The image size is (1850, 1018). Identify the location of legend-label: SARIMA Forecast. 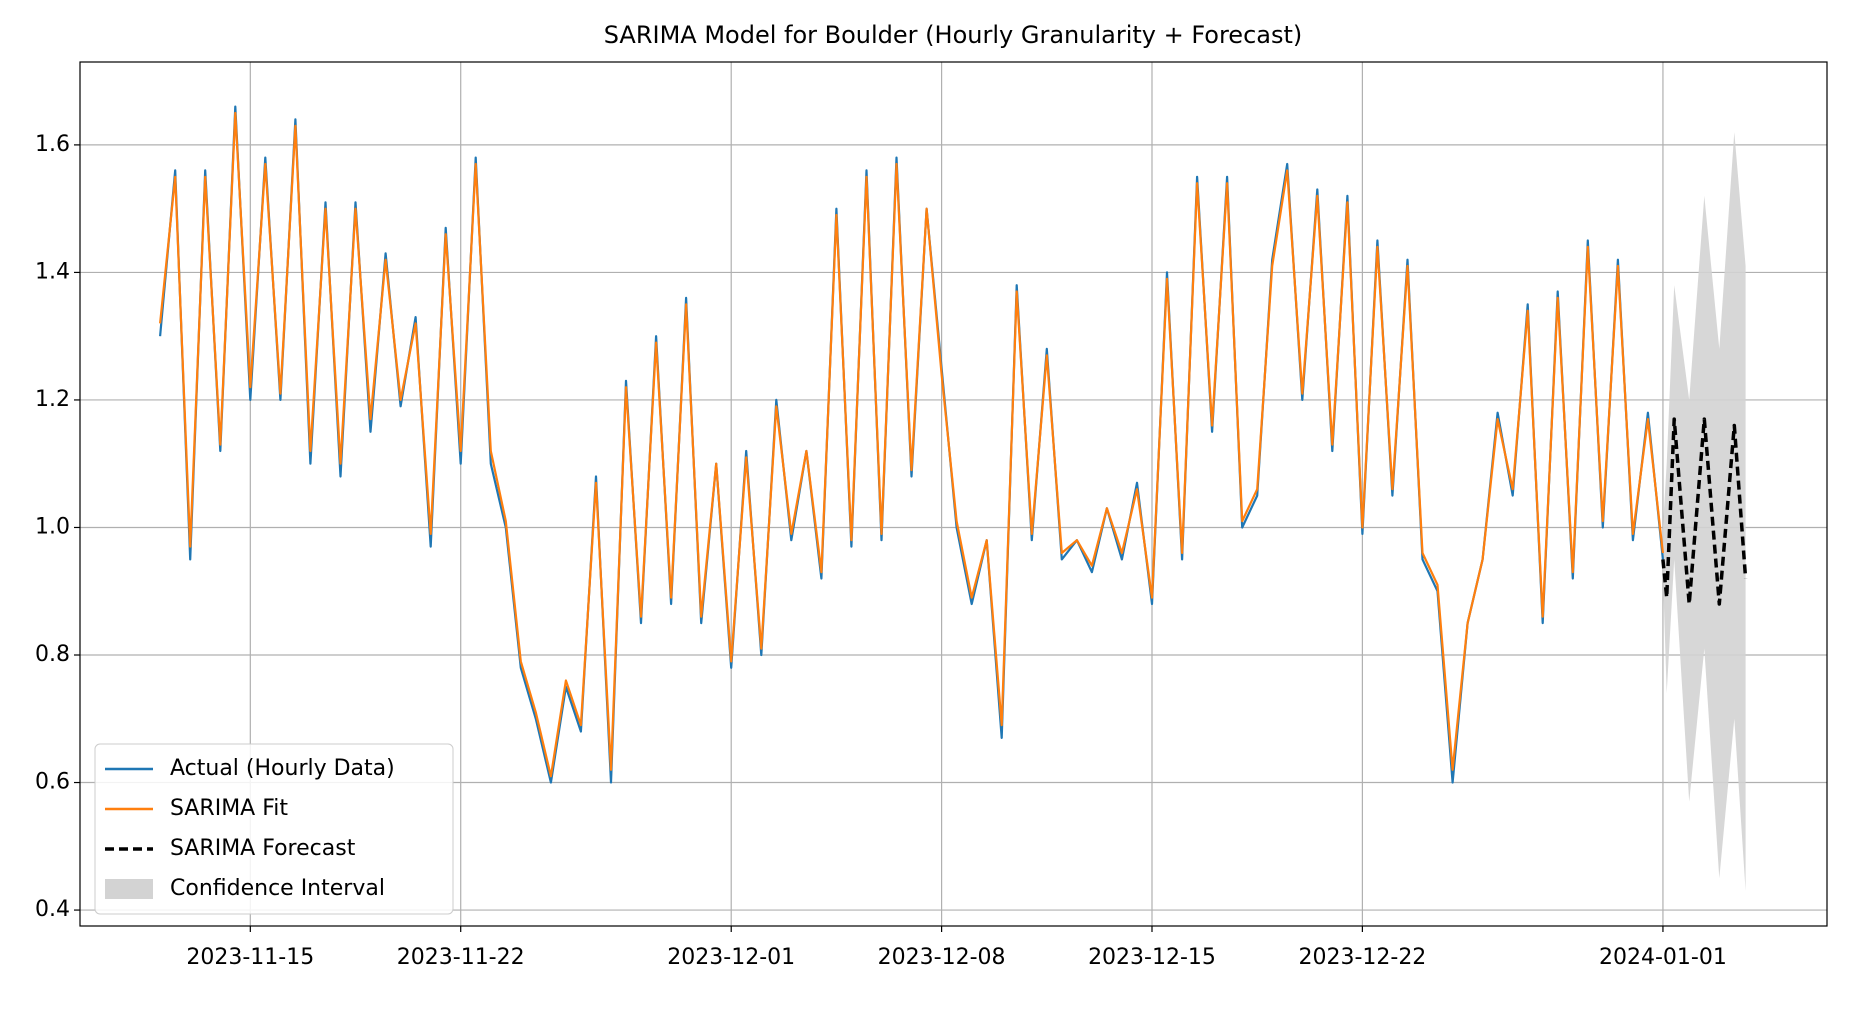
(263, 848).